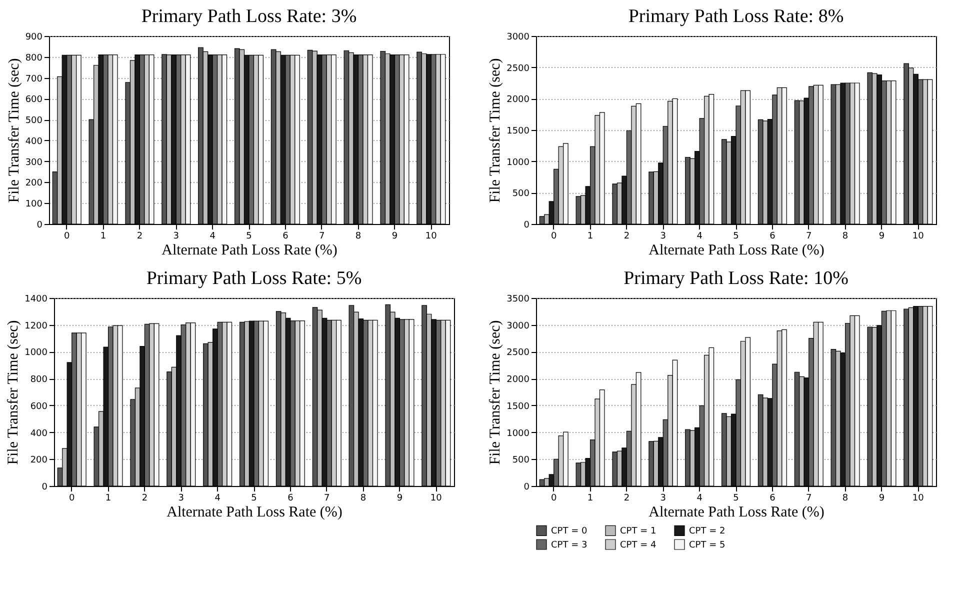 The image size is (965, 595). I want to click on chart-title: Primary Path Loss Rate: 3%, so click(249, 16).